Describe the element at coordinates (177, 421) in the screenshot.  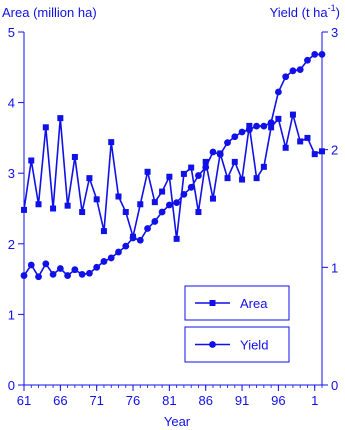
I see `x-axis-title: Year` at that location.